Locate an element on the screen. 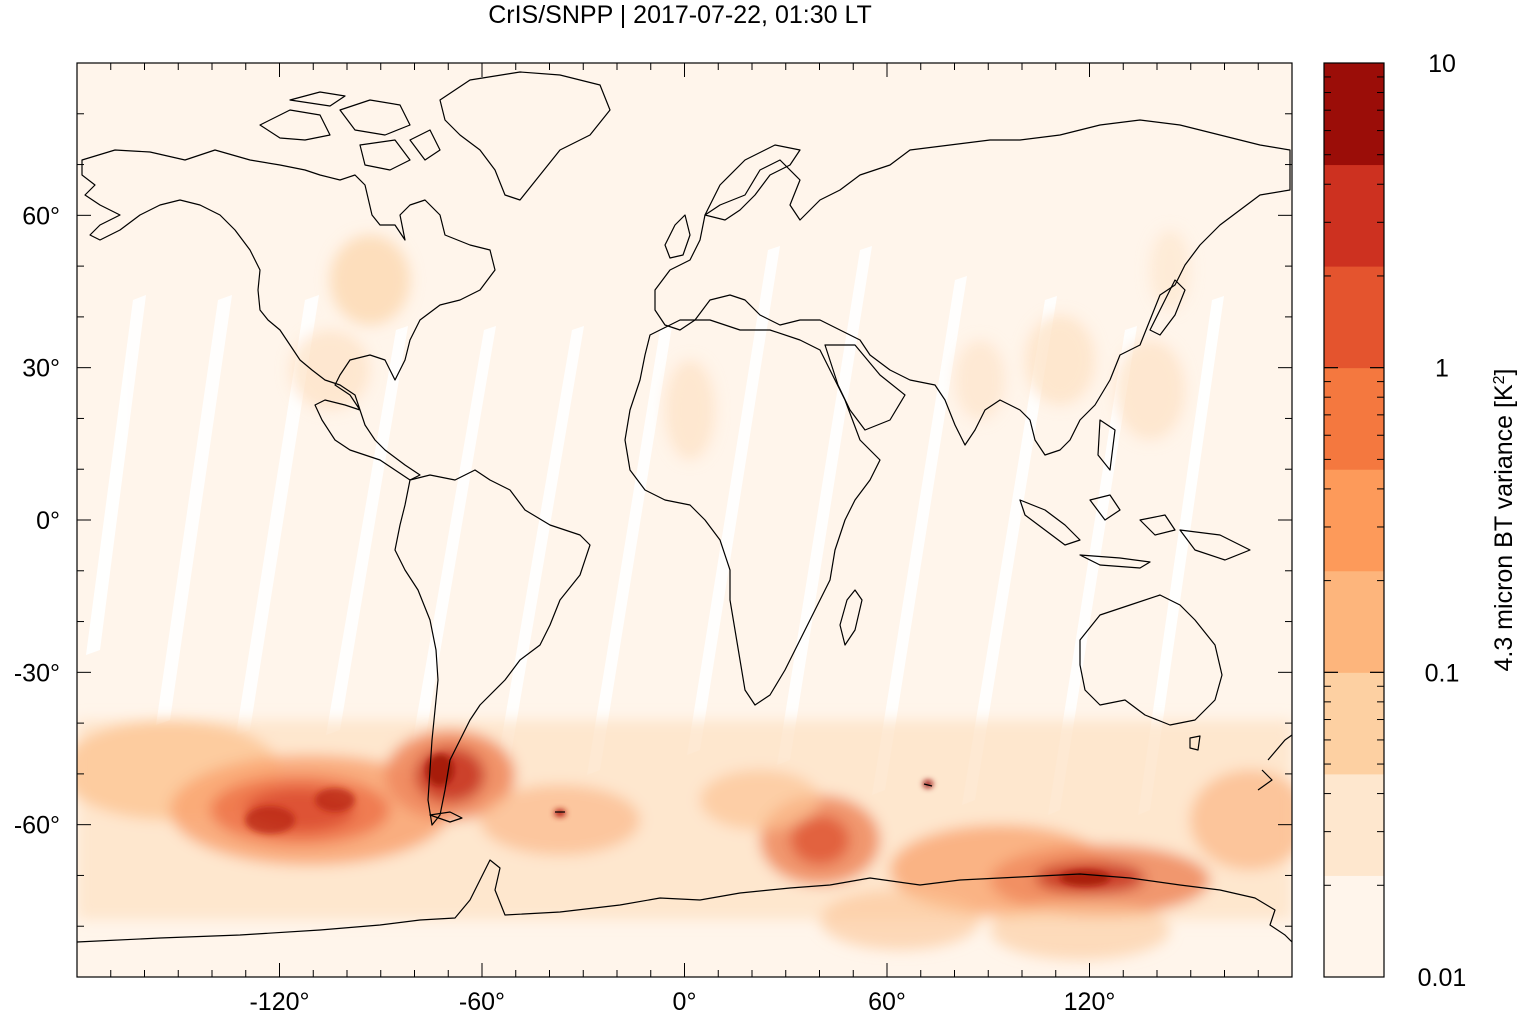  y-tick-label: 0° is located at coordinates (48, 521).